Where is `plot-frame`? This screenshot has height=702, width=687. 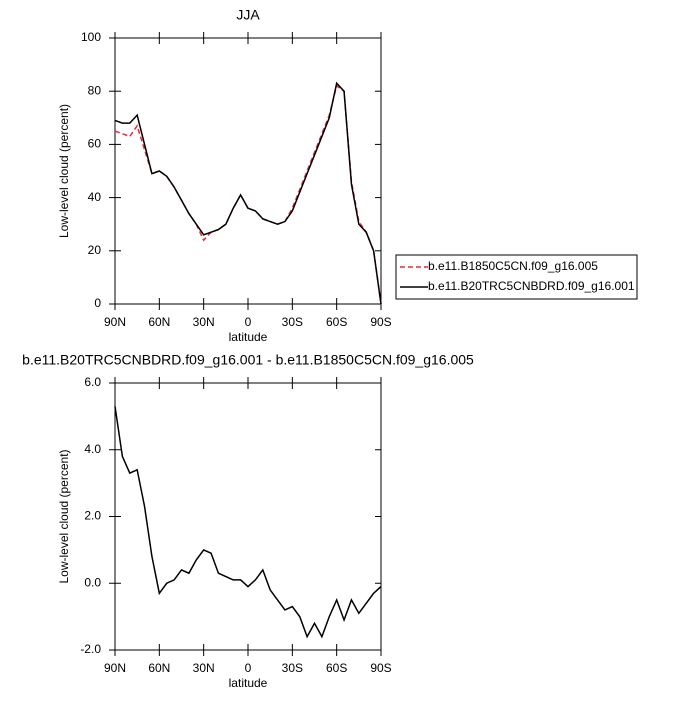 plot-frame is located at coordinates (248, 171).